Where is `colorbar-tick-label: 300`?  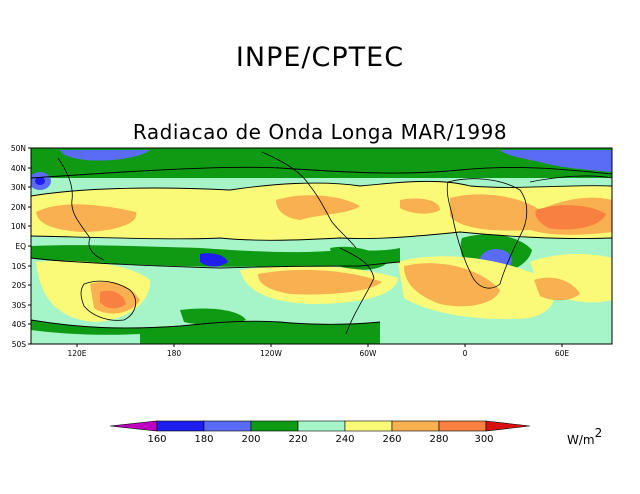
colorbar-tick-label: 300 is located at coordinates (483, 439).